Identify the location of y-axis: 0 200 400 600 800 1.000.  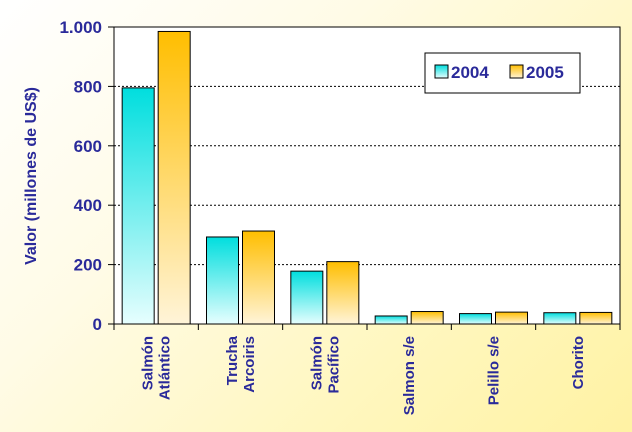
(86, 176).